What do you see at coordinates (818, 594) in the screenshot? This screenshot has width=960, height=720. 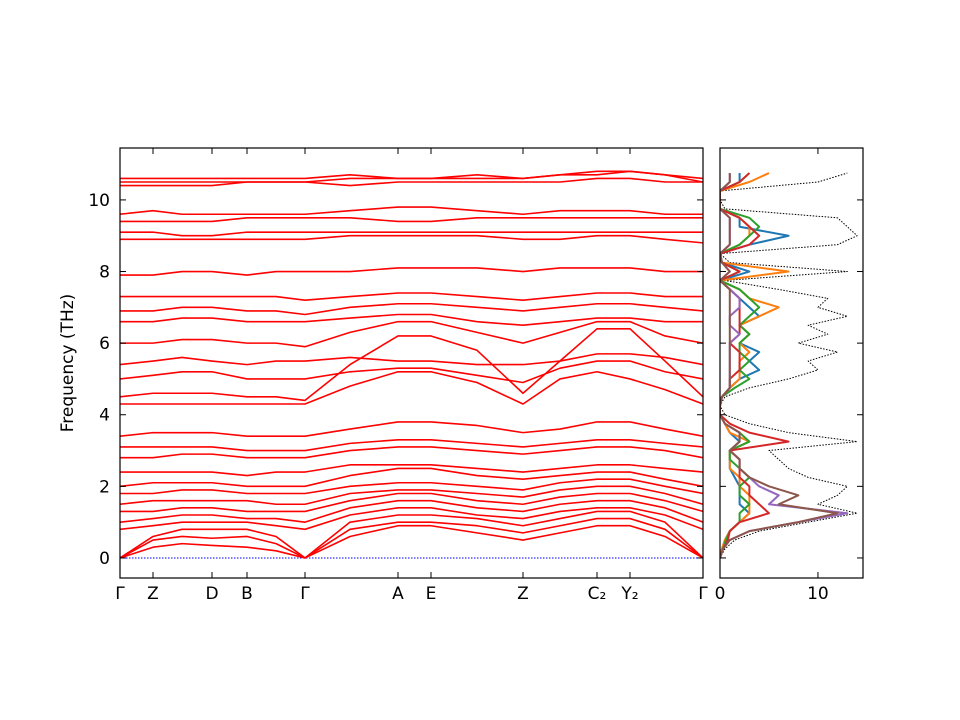 I see `x-tick-label: 10` at bounding box center [818, 594].